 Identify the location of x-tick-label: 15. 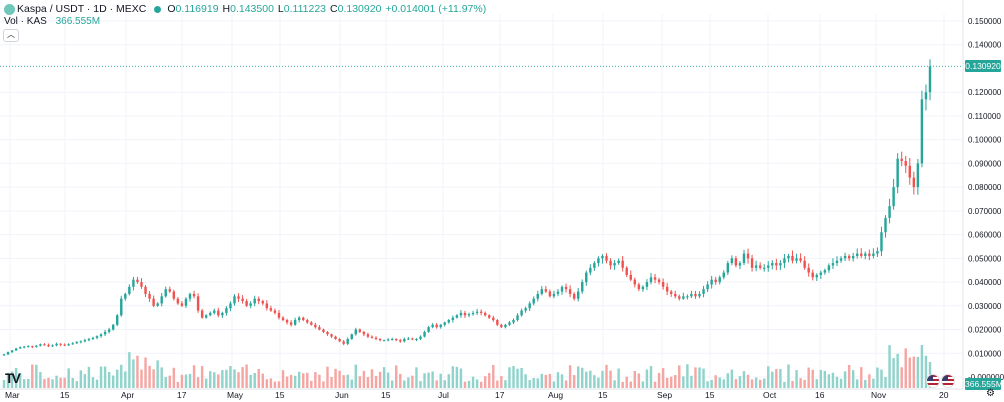
(65, 395).